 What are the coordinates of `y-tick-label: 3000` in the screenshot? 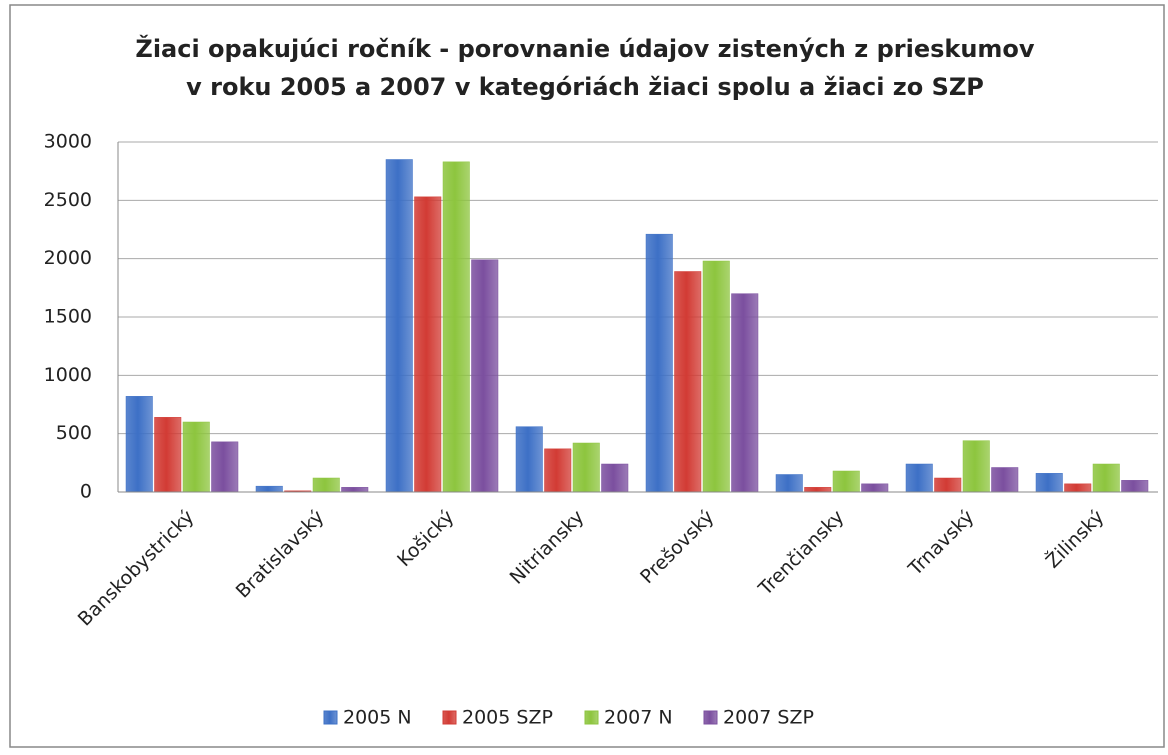 It's located at (68, 142).